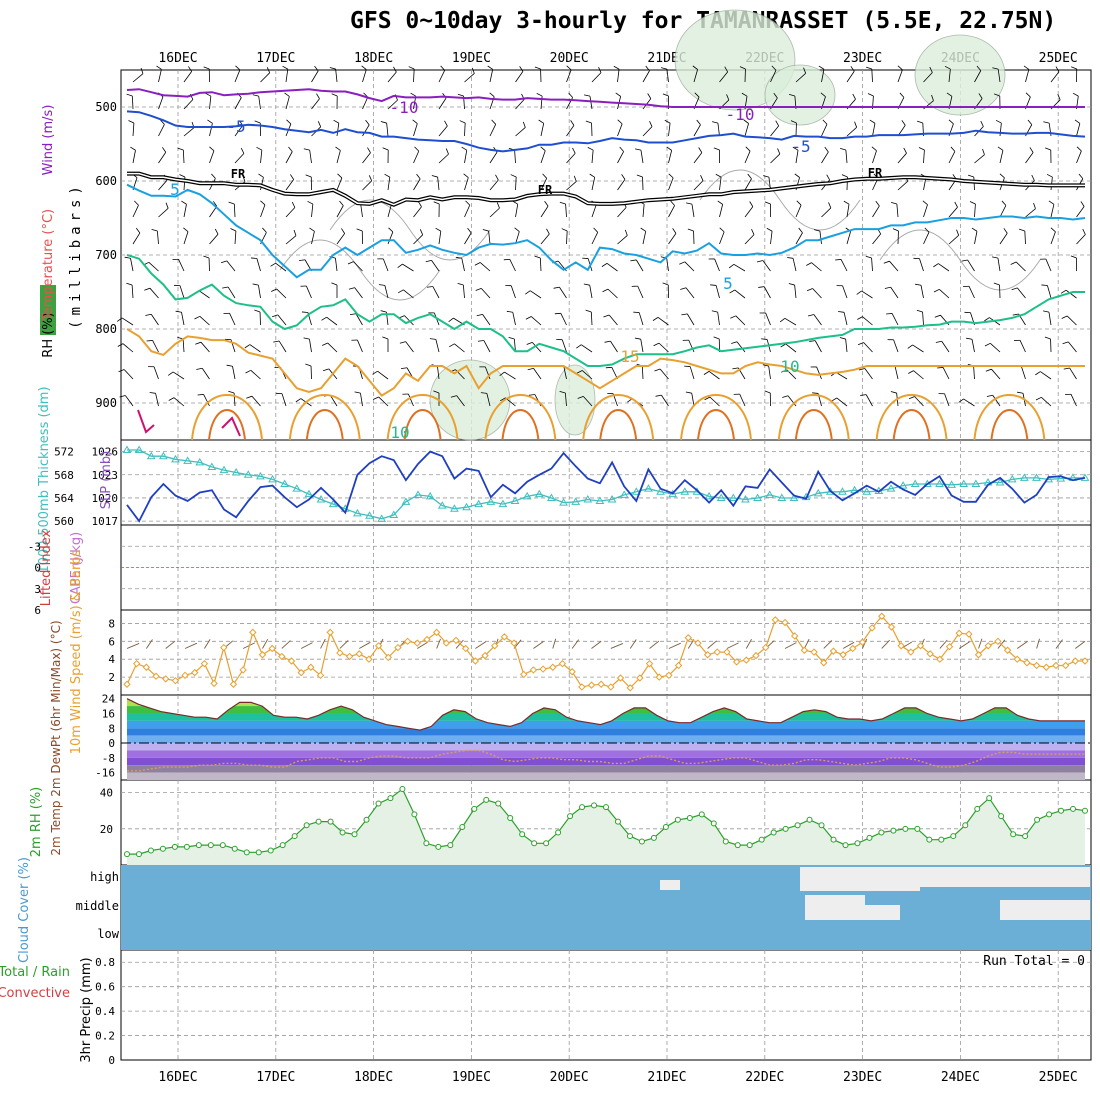  I want to click on cloud-layer-label: high, so click(104, 877).